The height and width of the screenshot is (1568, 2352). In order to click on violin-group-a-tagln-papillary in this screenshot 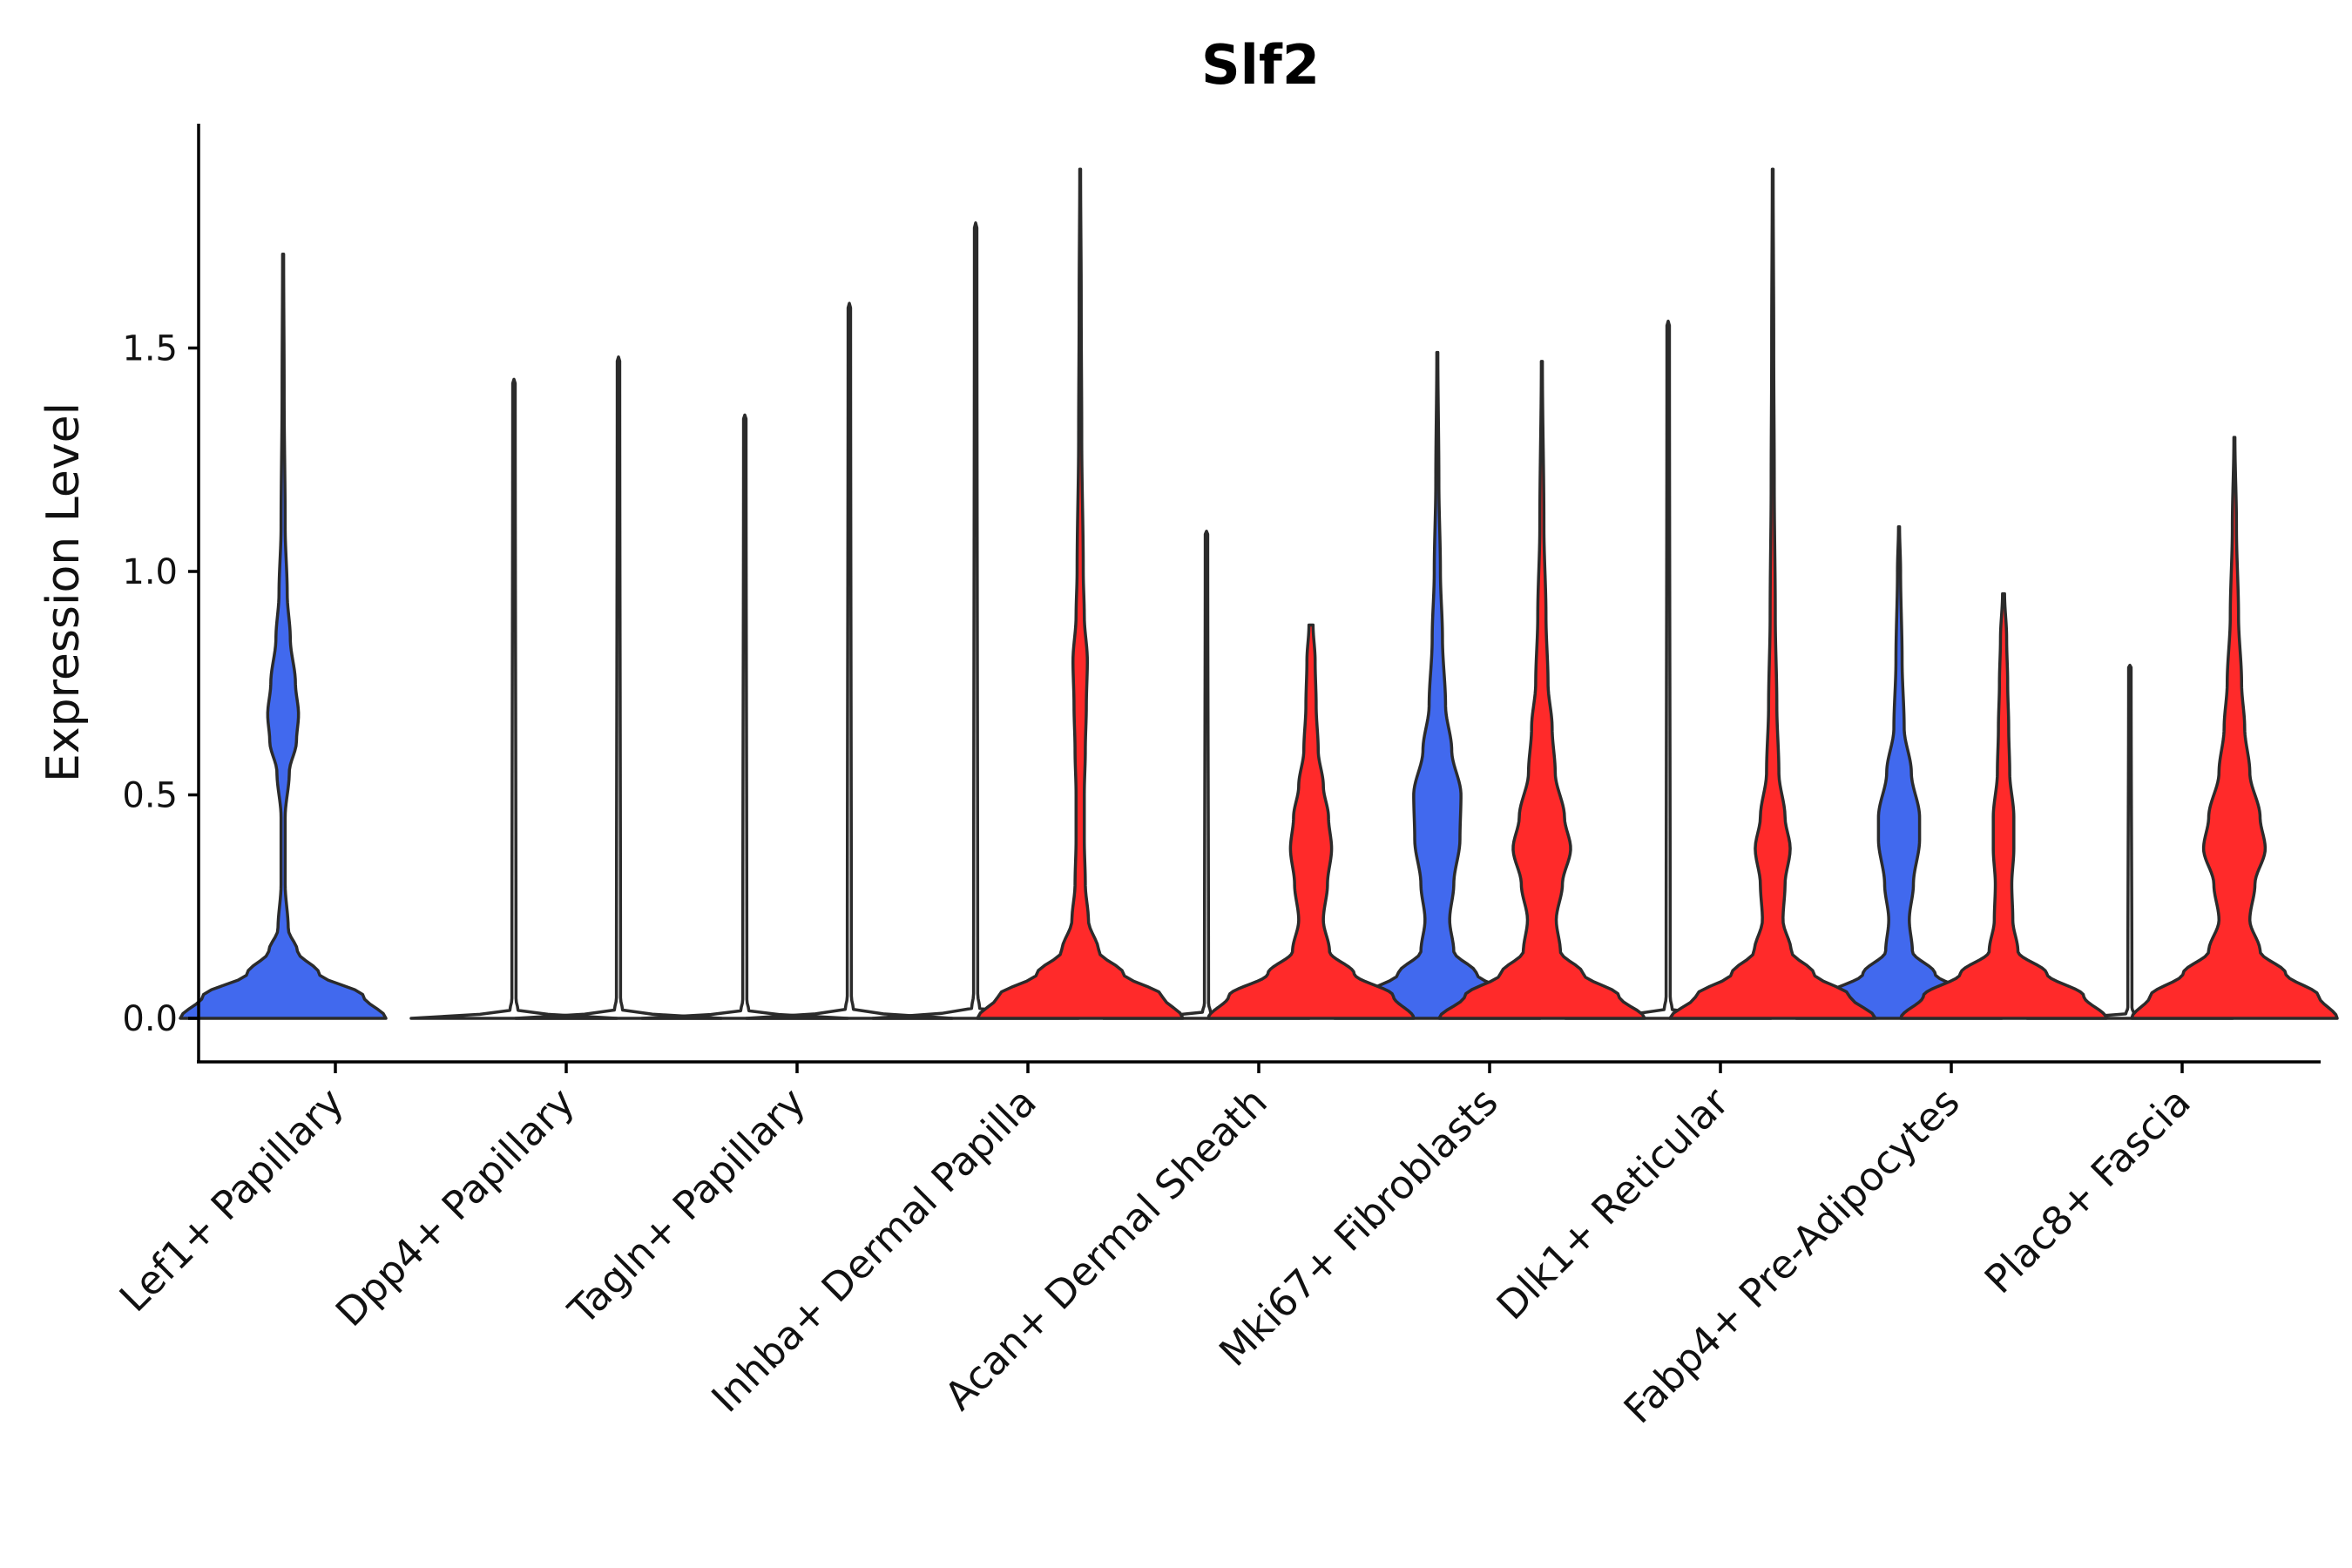, I will do `click(744, 716)`.